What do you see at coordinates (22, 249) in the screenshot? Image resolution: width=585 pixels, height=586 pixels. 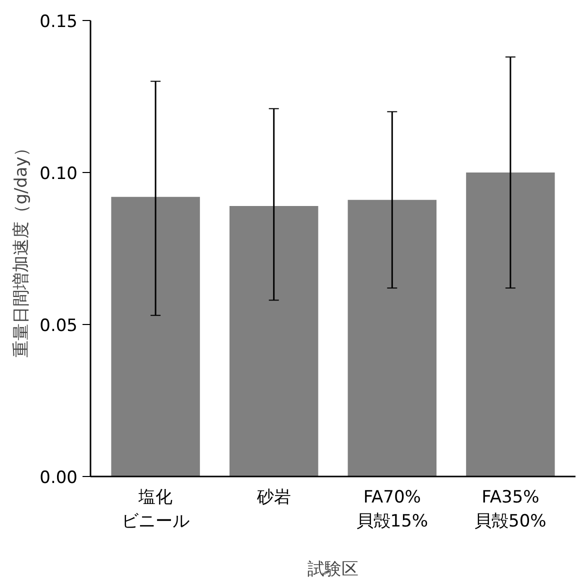 I see `y-axis-title: 重量日間増加速度（g/day）` at bounding box center [22, 249].